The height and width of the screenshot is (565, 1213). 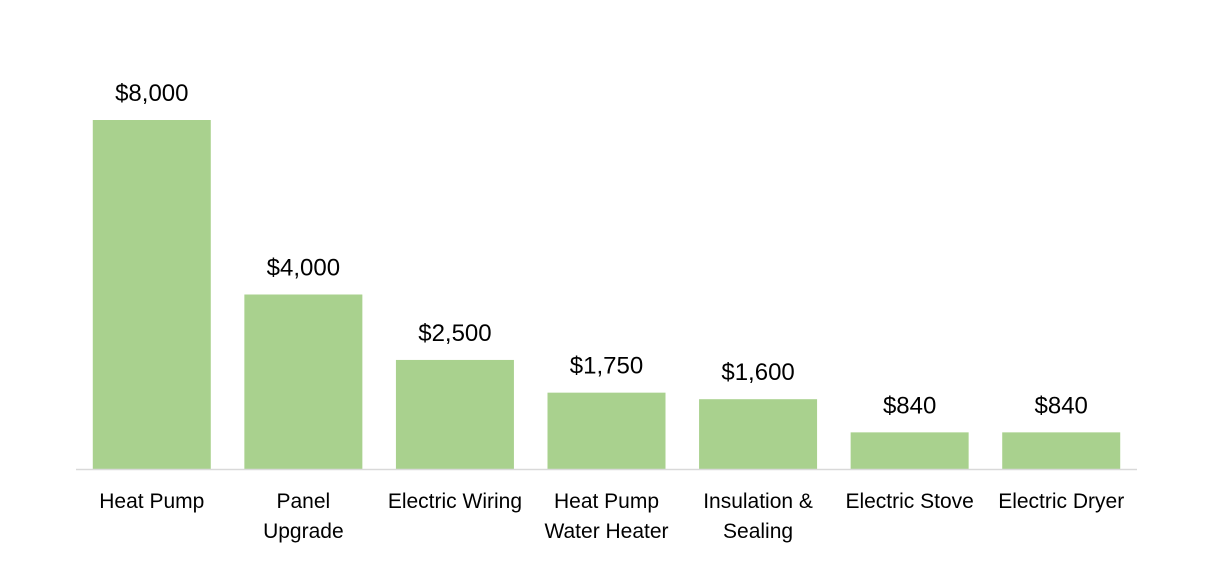 I want to click on category-label-0: Heat Pump, so click(x=151, y=501).